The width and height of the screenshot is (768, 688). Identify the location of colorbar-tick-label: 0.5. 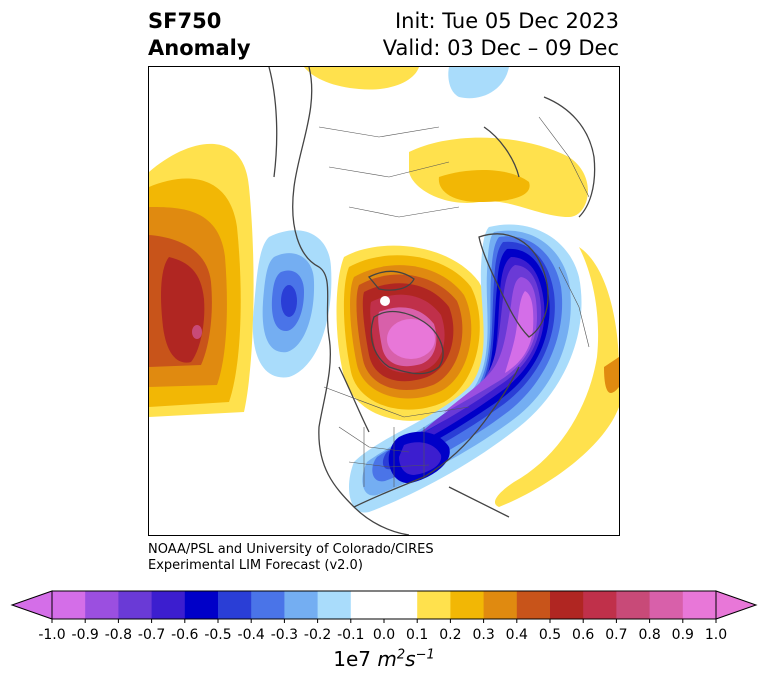
(550, 635).